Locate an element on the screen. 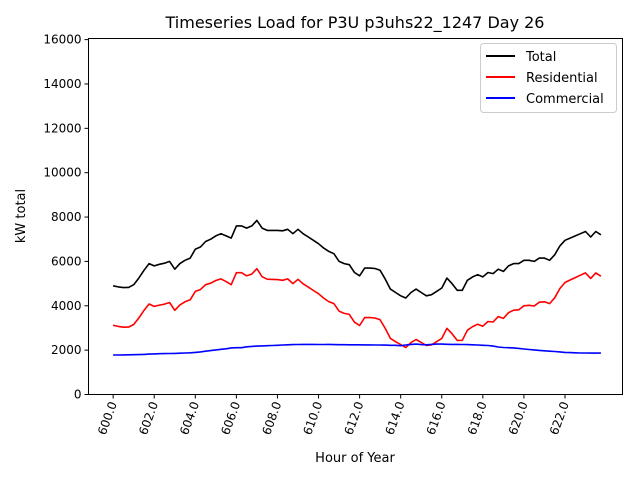 The image size is (640, 484). legend-label-commercial: Commercial is located at coordinates (565, 99).